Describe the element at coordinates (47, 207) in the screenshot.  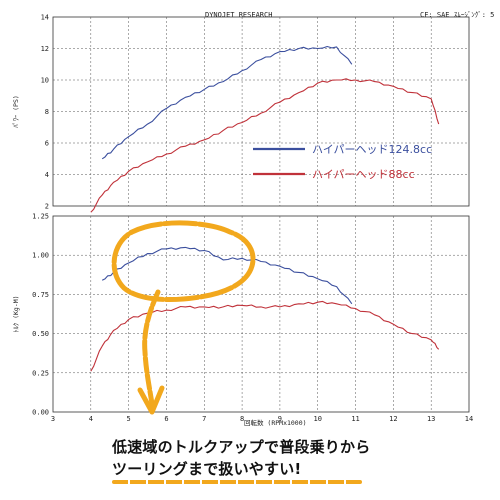
I see `power-y-tick-label: 2` at that location.